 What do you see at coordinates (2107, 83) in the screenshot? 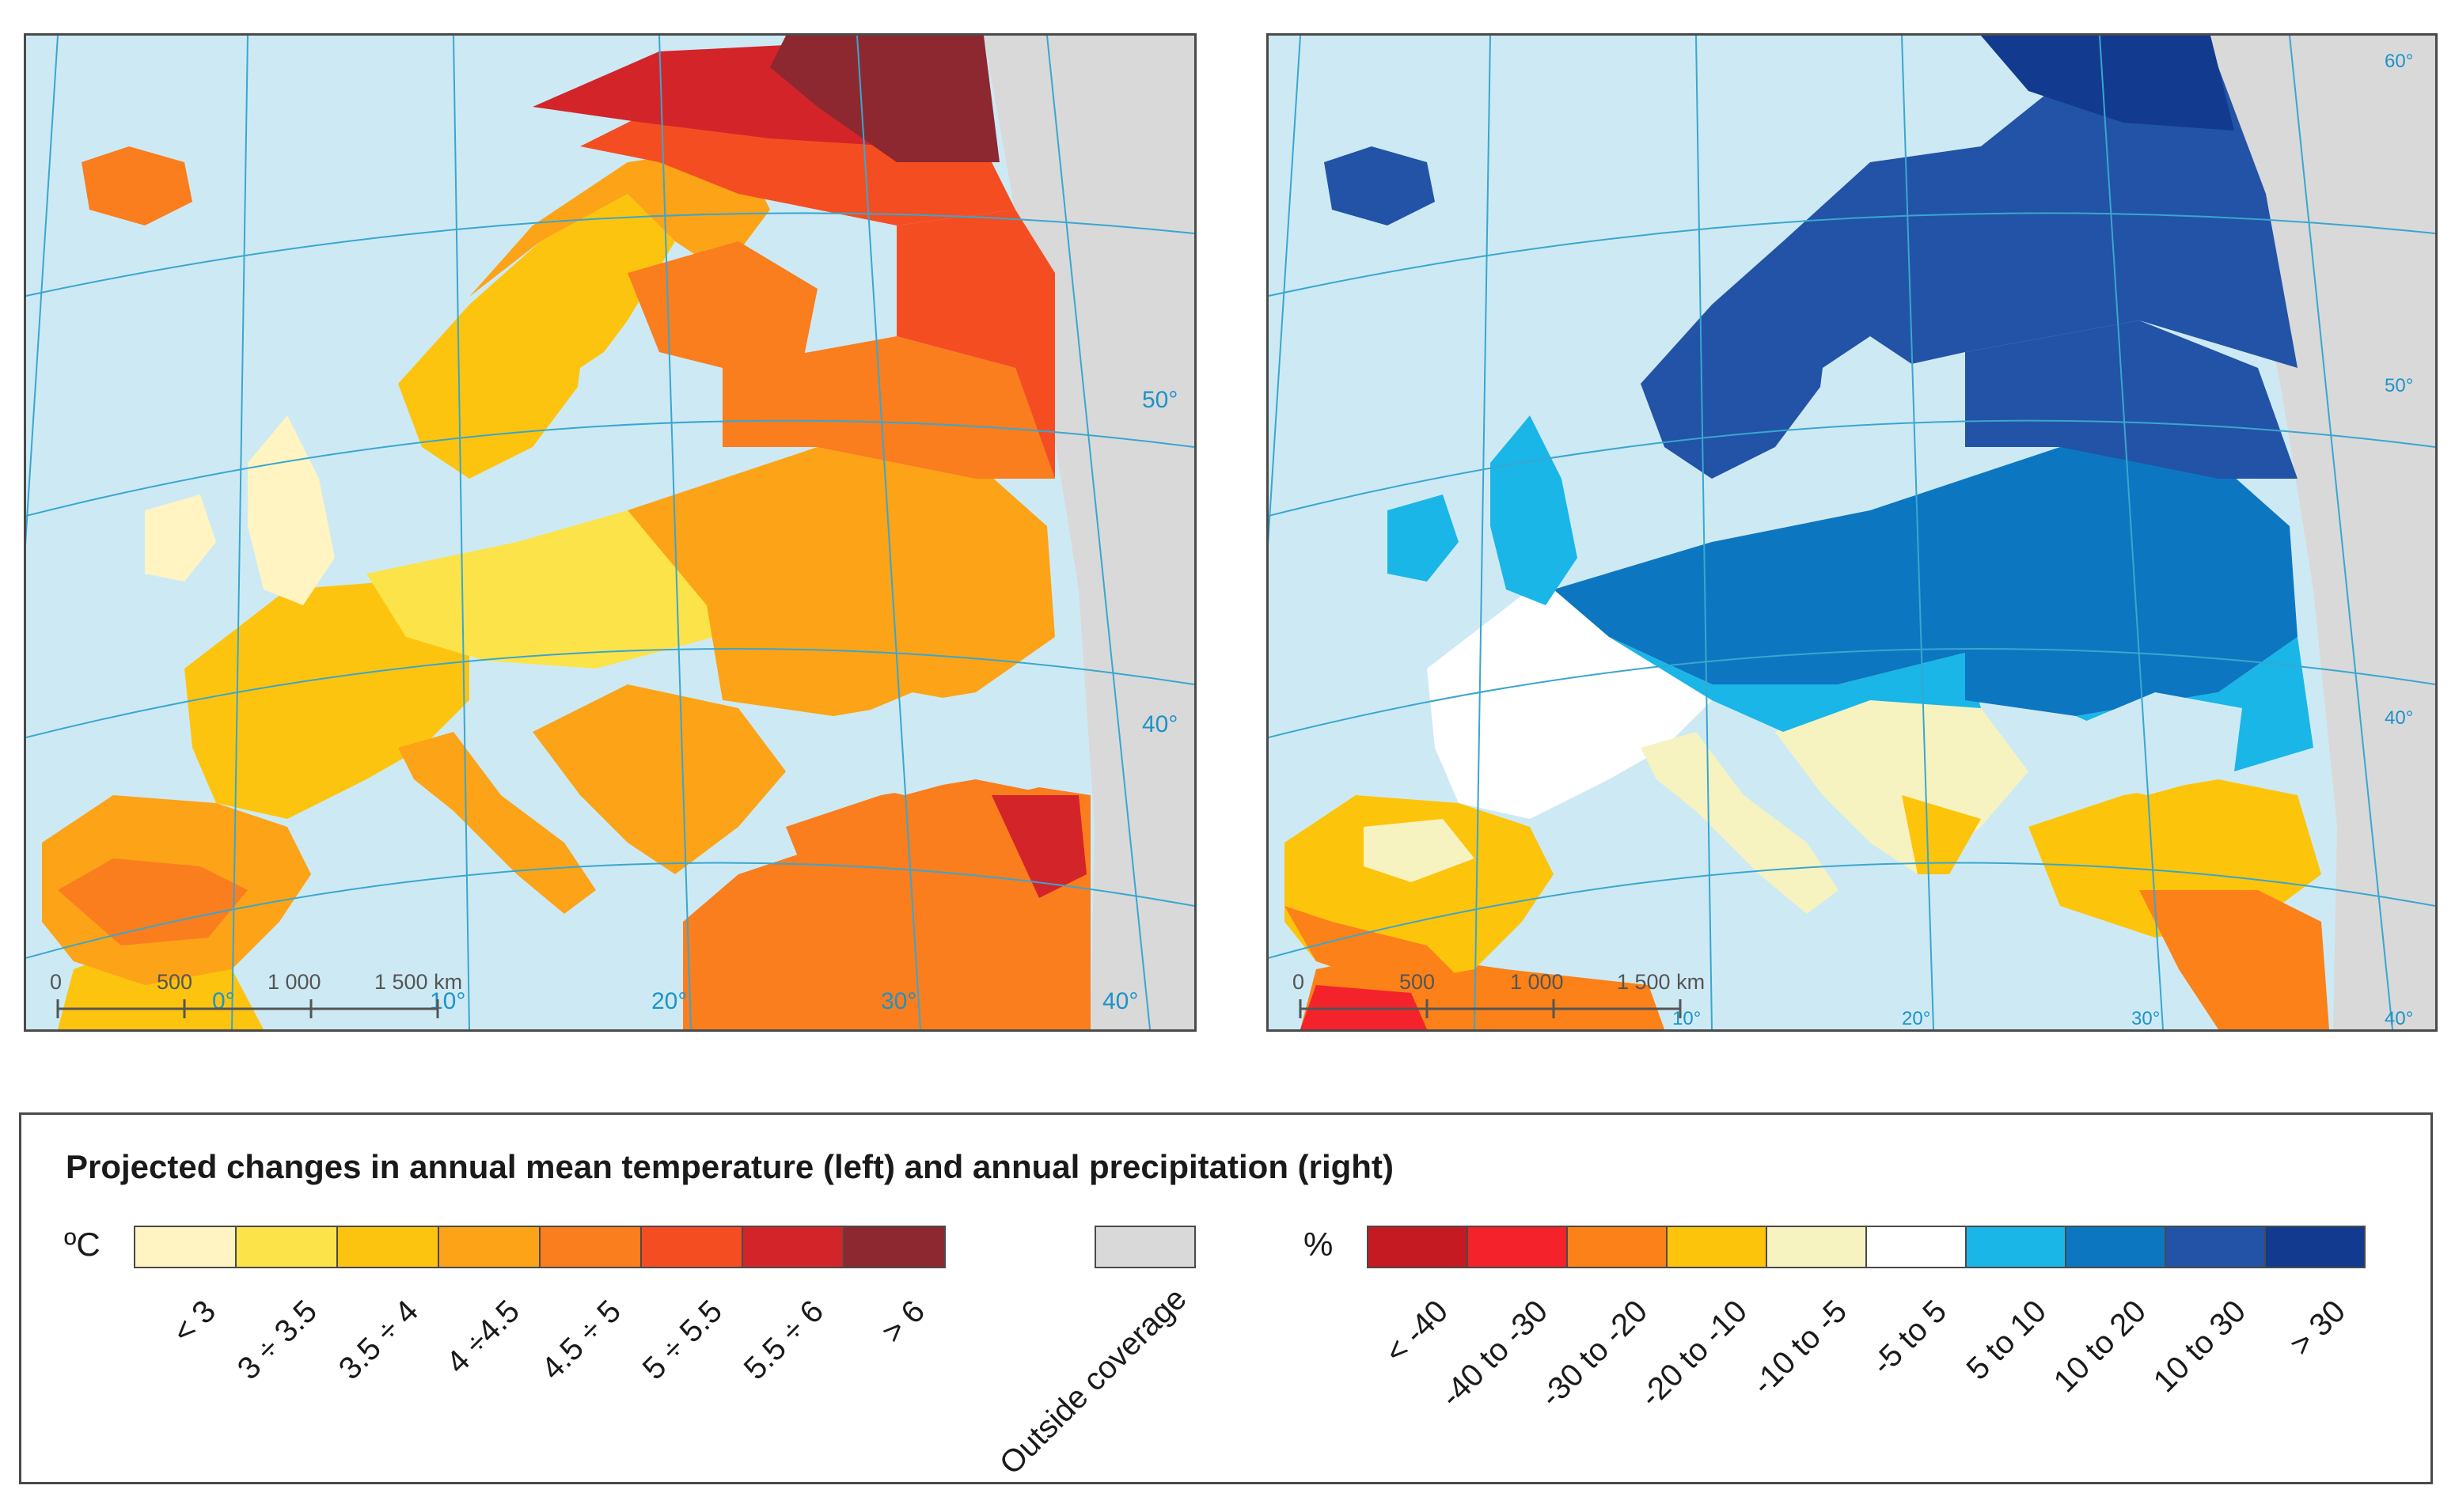
I see `arctic` at bounding box center [2107, 83].